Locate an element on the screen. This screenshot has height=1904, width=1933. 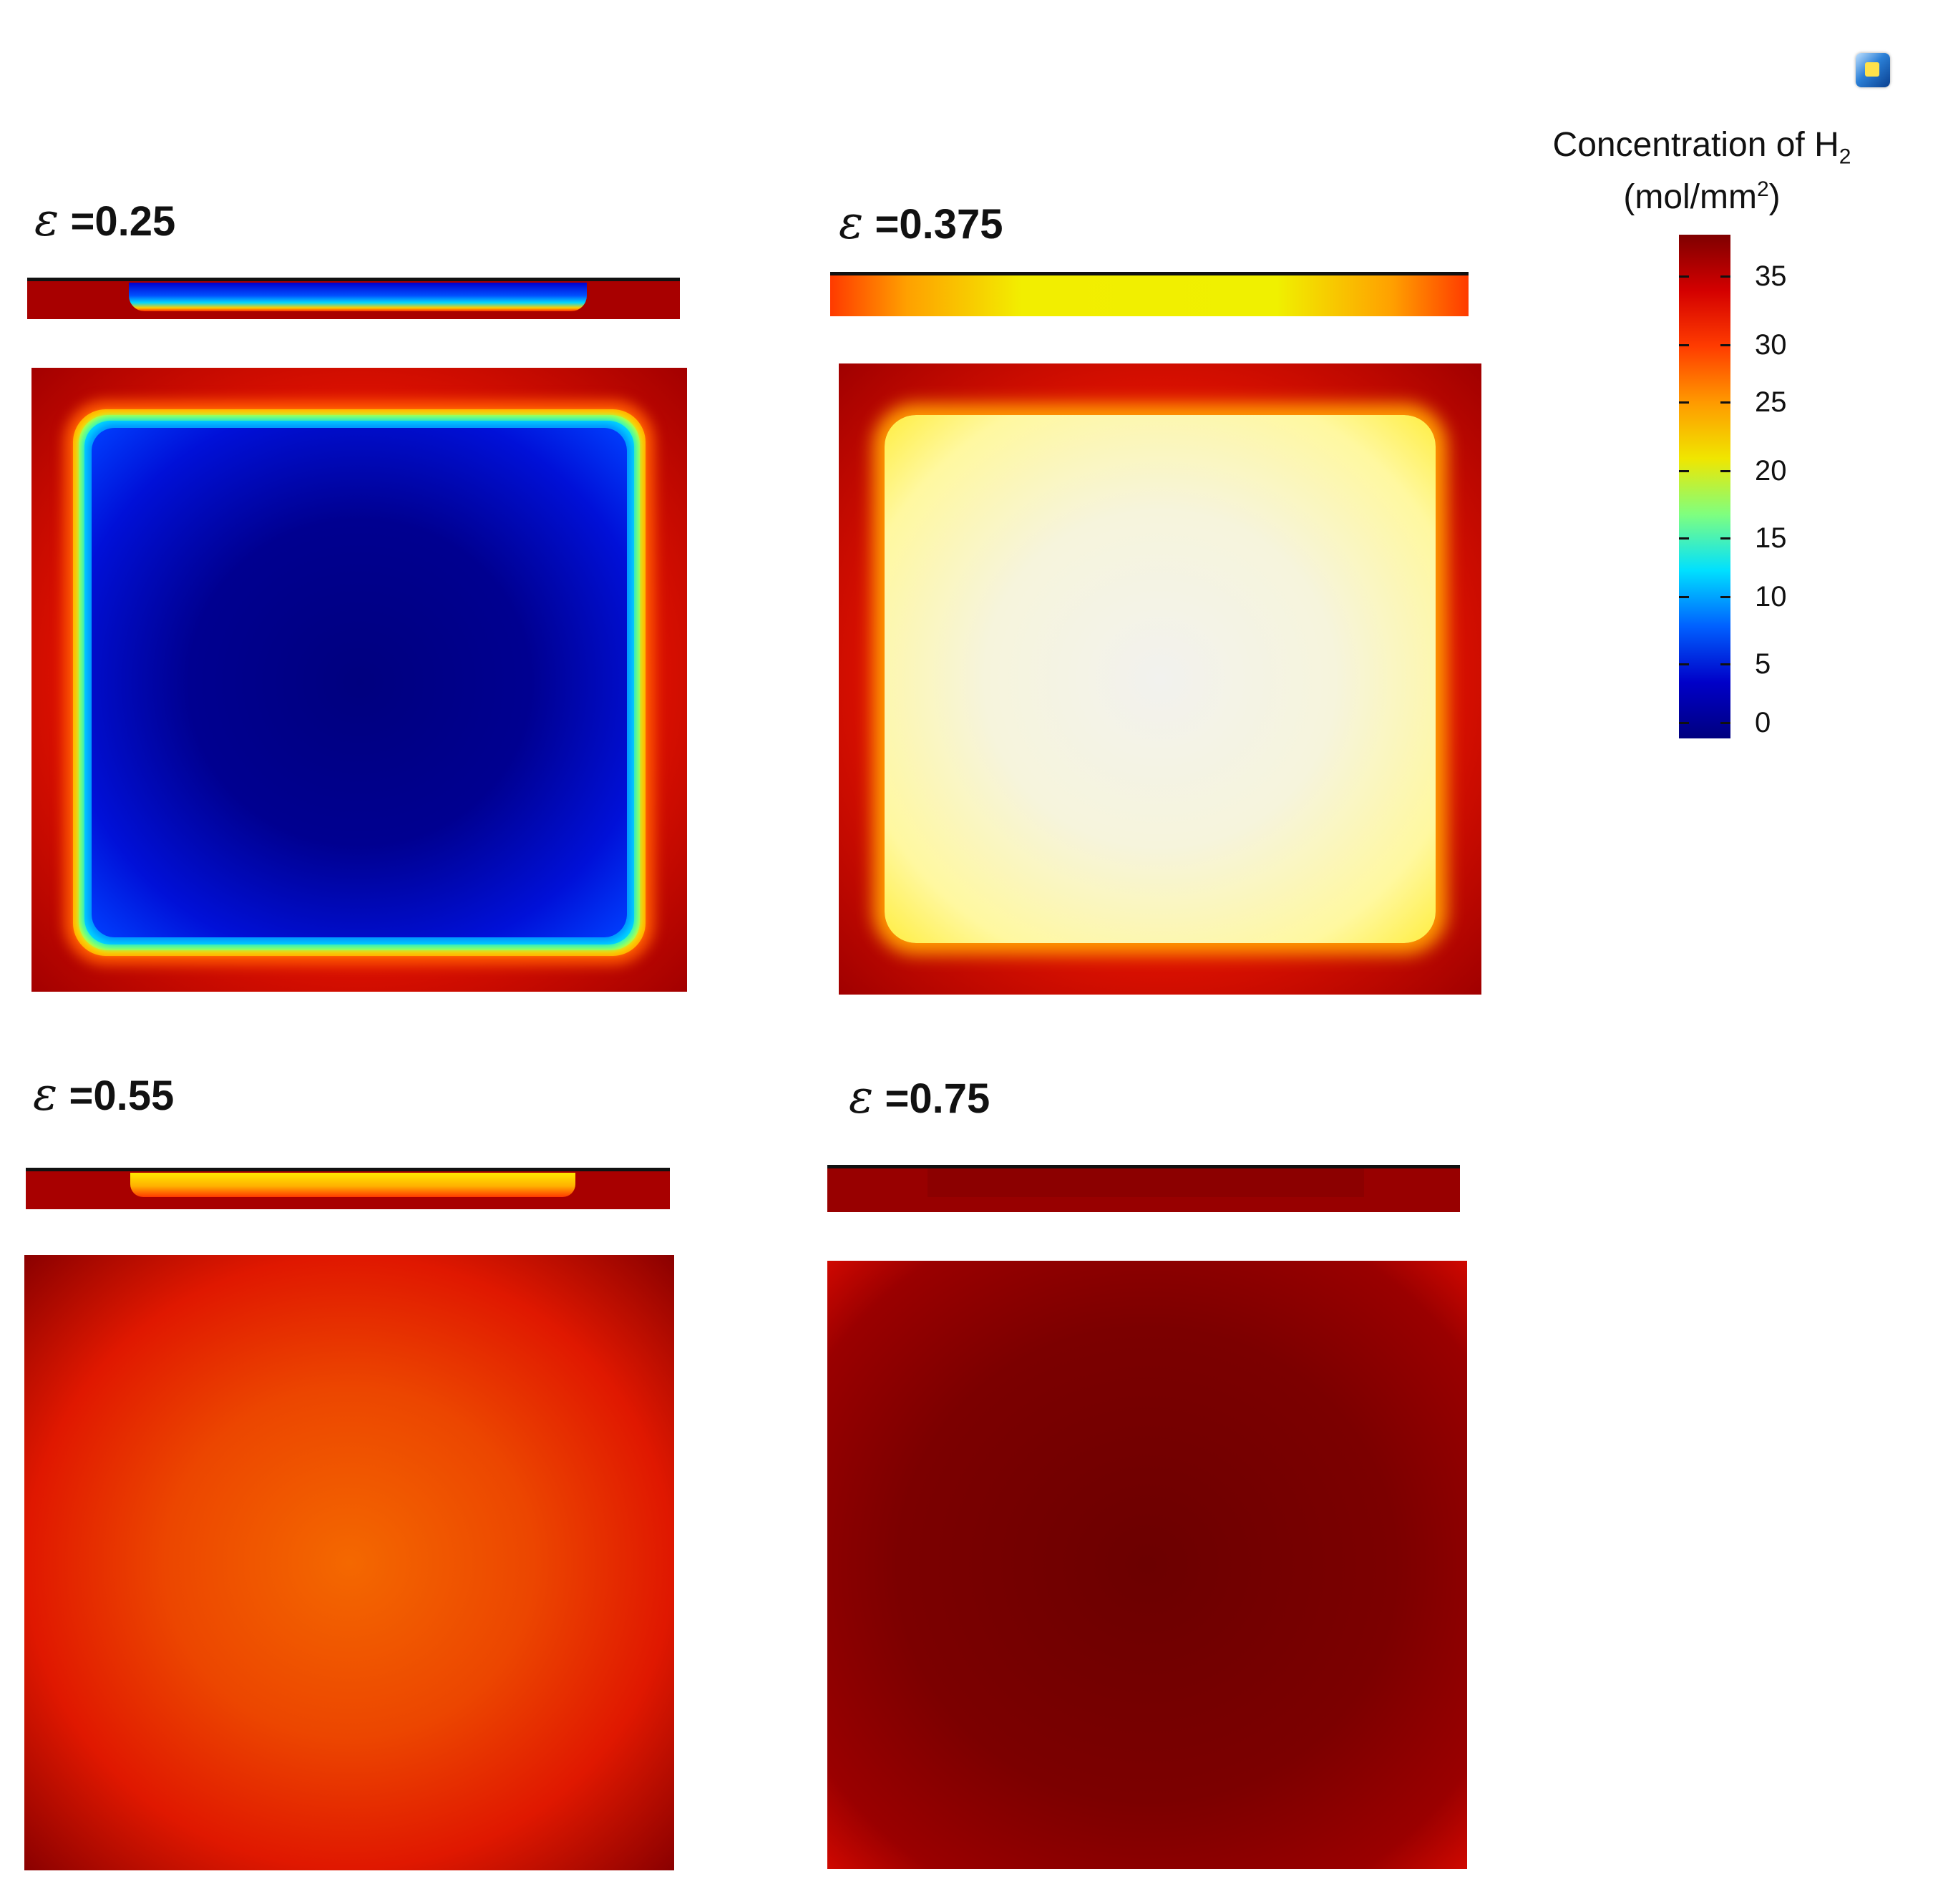
colorbar-tick-label: 30 is located at coordinates (1771, 345).